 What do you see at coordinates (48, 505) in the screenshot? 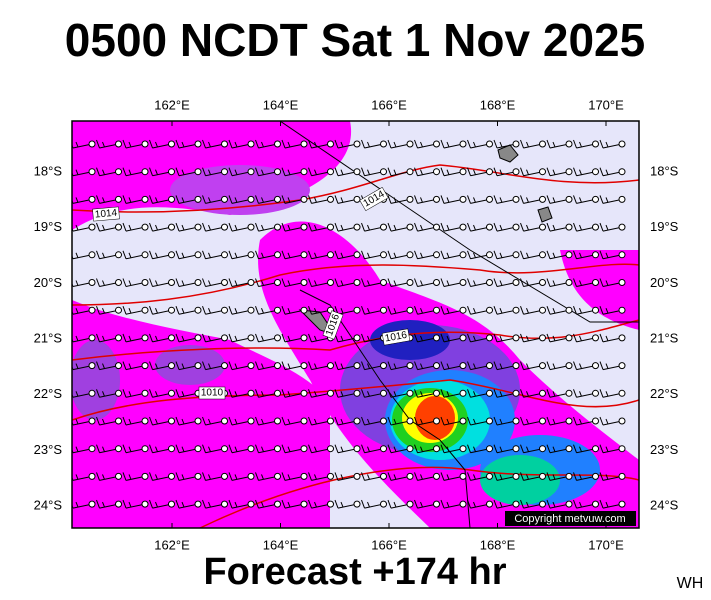
I see `latitude-label: 24°S` at bounding box center [48, 505].